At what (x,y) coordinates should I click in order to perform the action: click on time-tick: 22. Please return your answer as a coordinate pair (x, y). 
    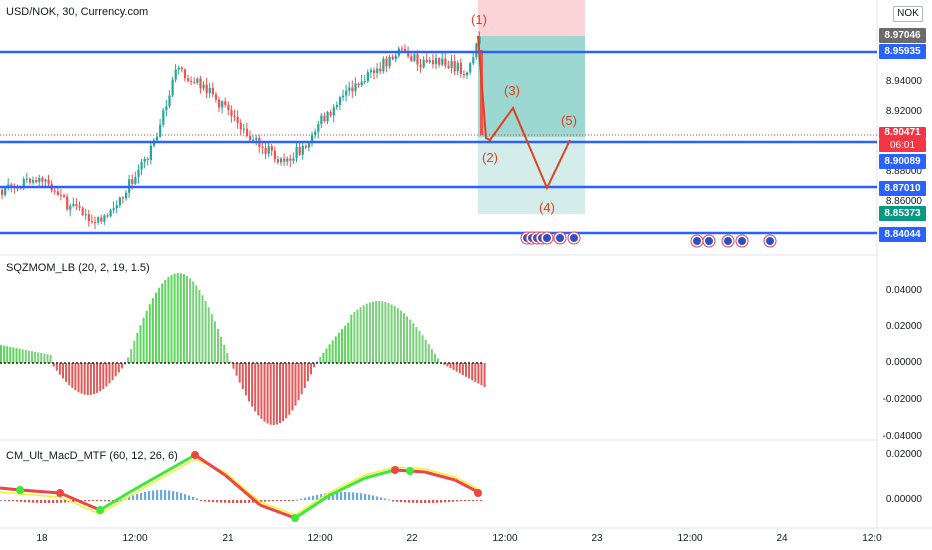
    Looking at the image, I should click on (412, 538).